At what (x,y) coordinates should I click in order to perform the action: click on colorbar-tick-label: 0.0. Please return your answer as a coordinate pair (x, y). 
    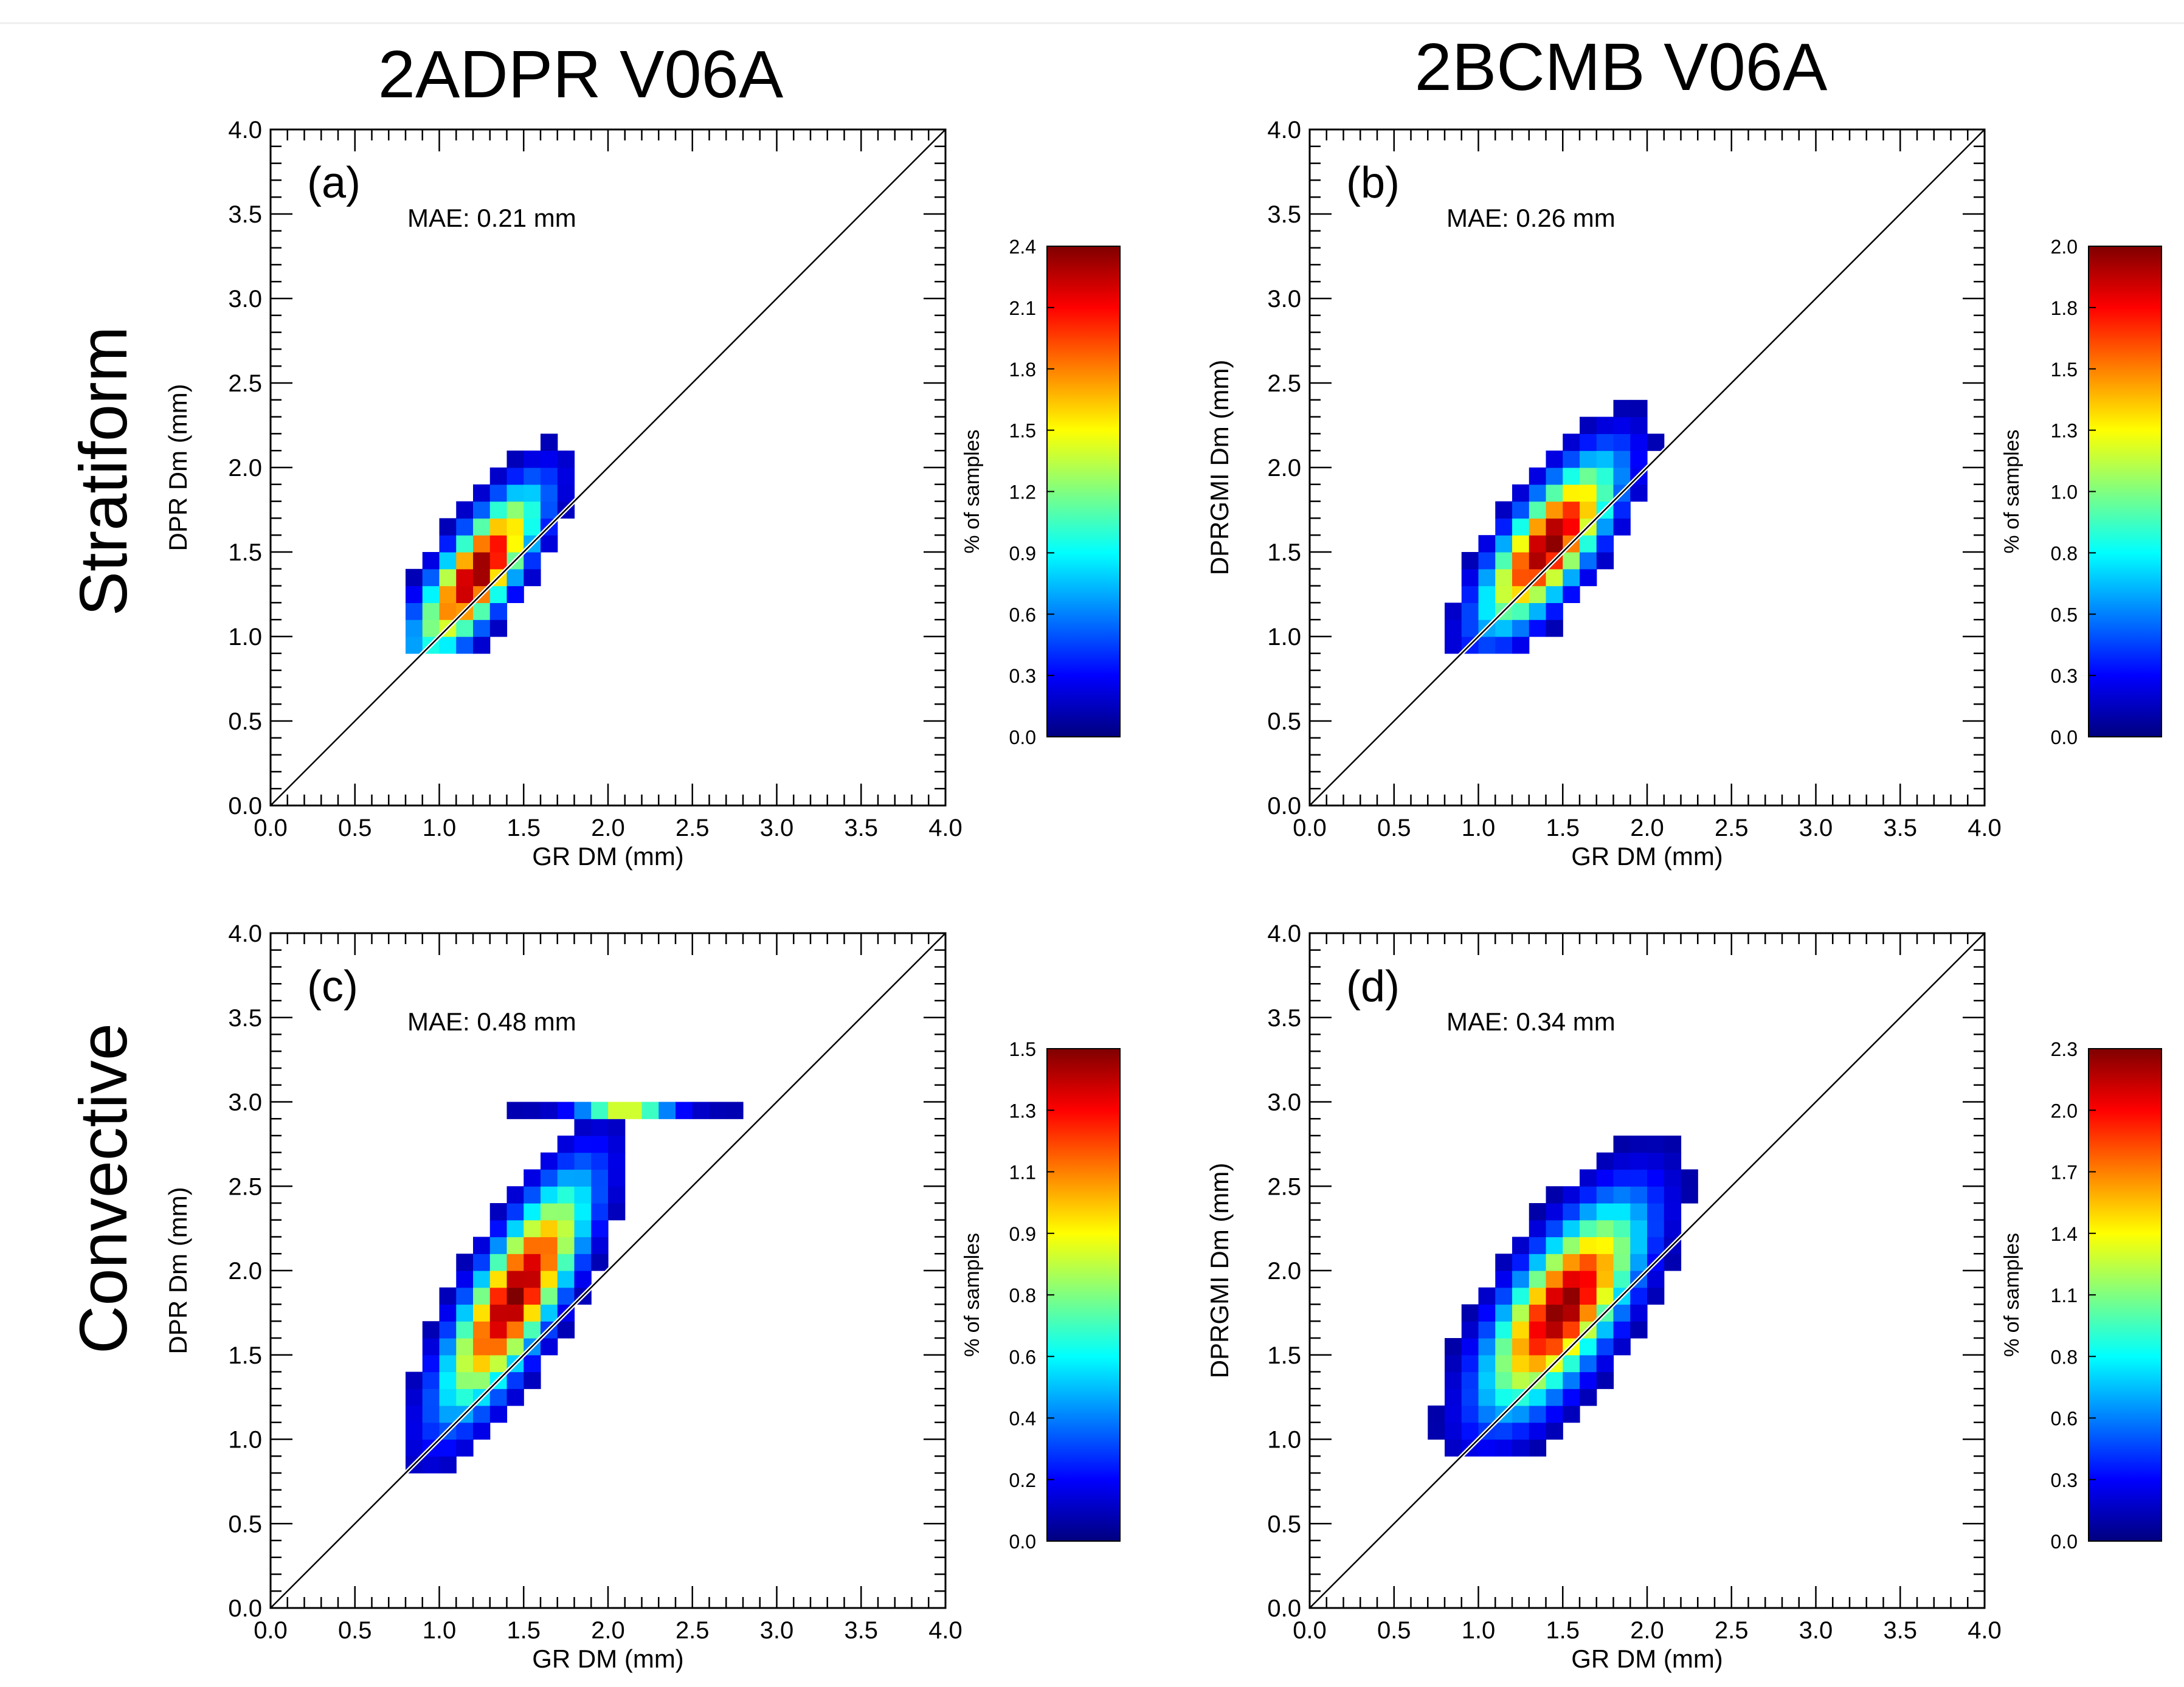
    Looking at the image, I should click on (2064, 1542).